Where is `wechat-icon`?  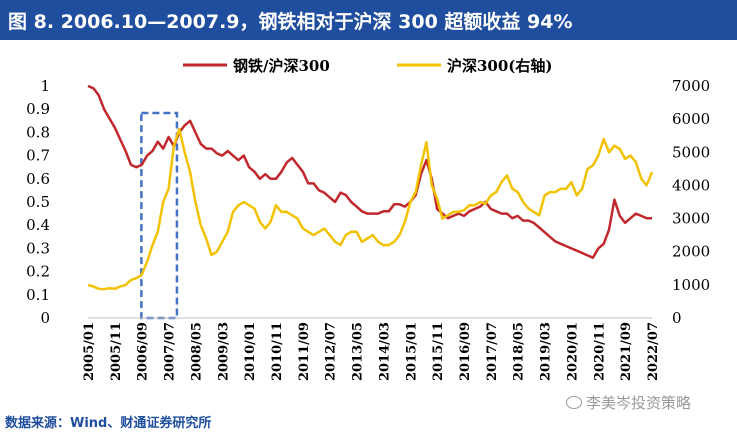
wechat-icon is located at coordinates (574, 402).